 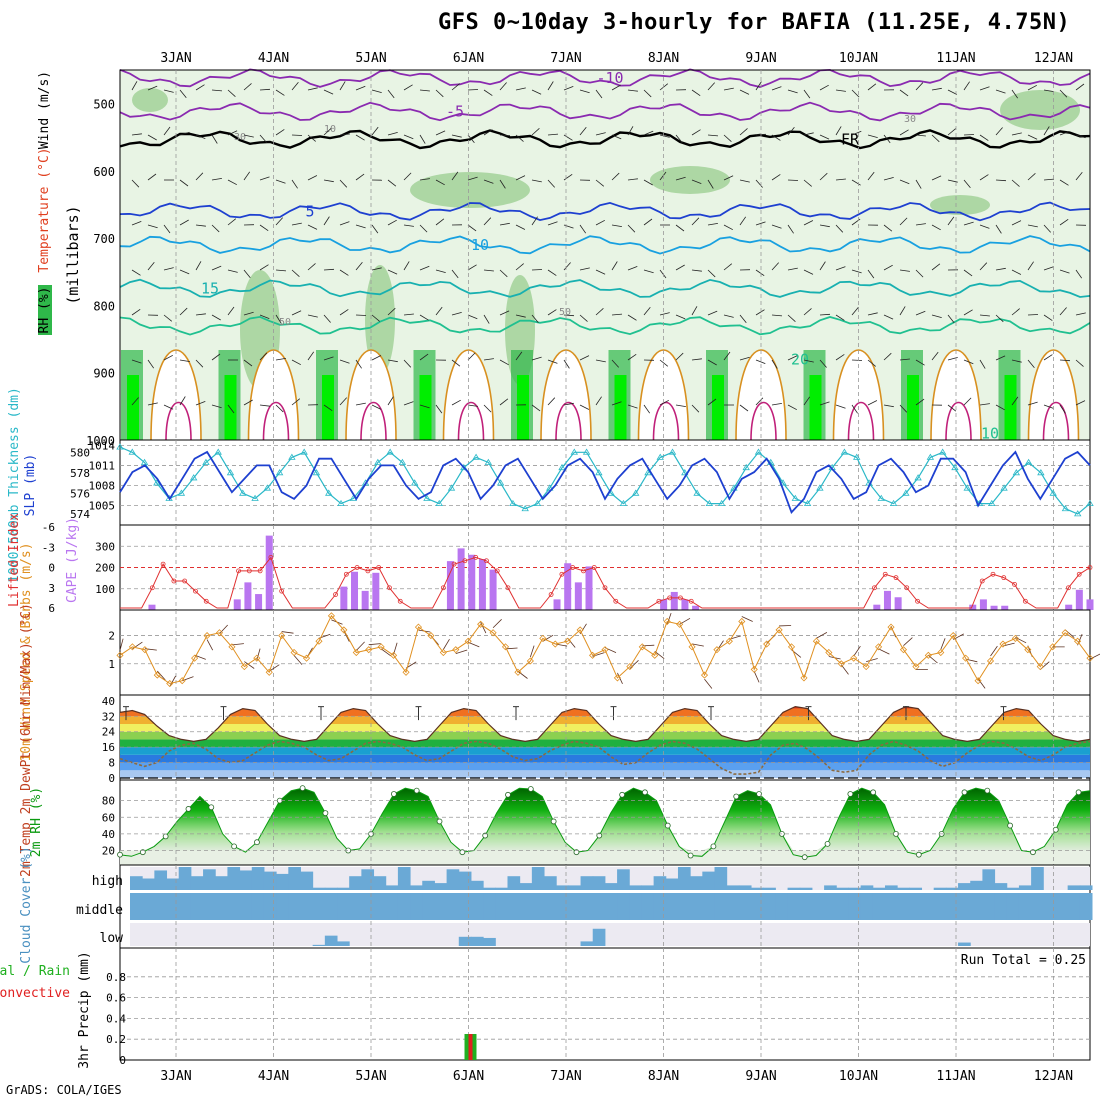 I want to click on isotherm-hot, so click(x=373, y=421).